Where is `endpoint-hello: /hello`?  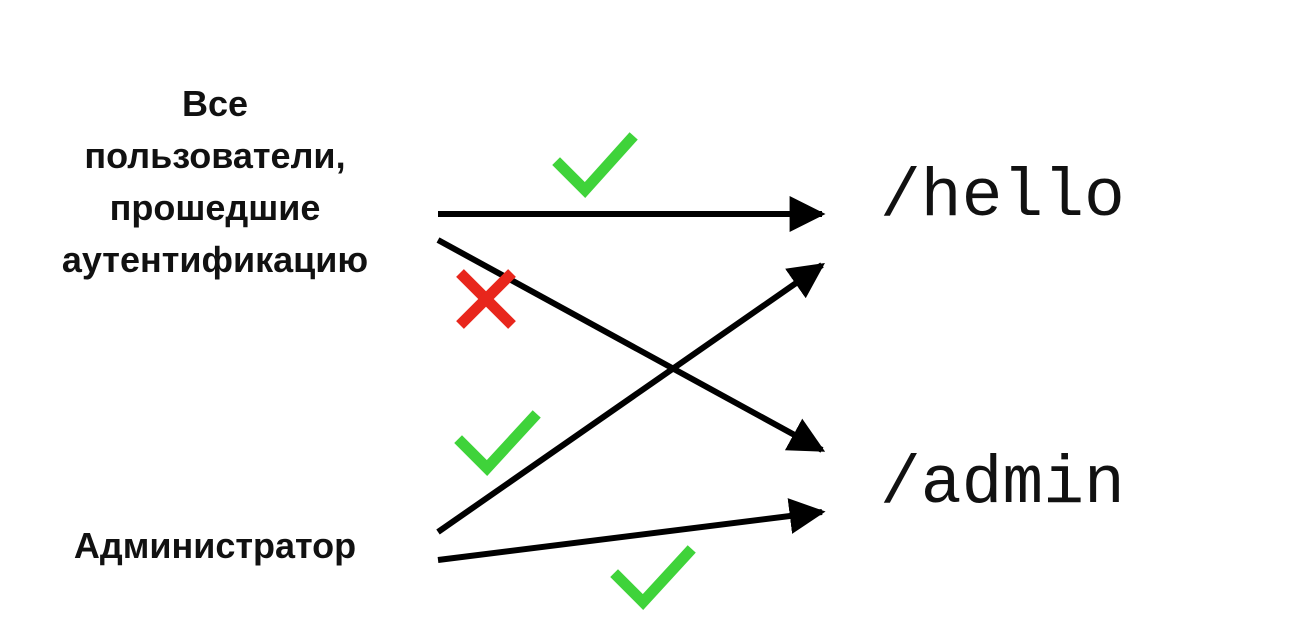
endpoint-hello: /hello is located at coordinates (1002, 198).